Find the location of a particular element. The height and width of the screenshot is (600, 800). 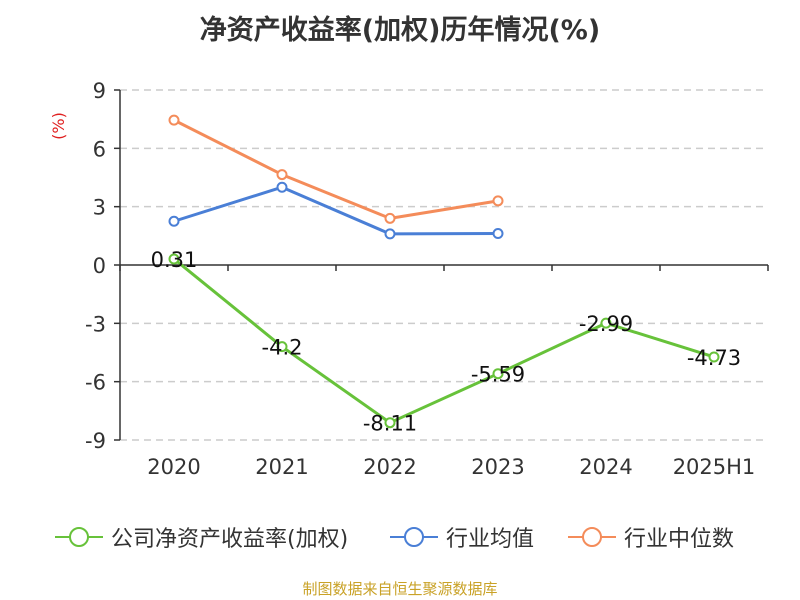

data-label: -4.73 is located at coordinates (714, 358).